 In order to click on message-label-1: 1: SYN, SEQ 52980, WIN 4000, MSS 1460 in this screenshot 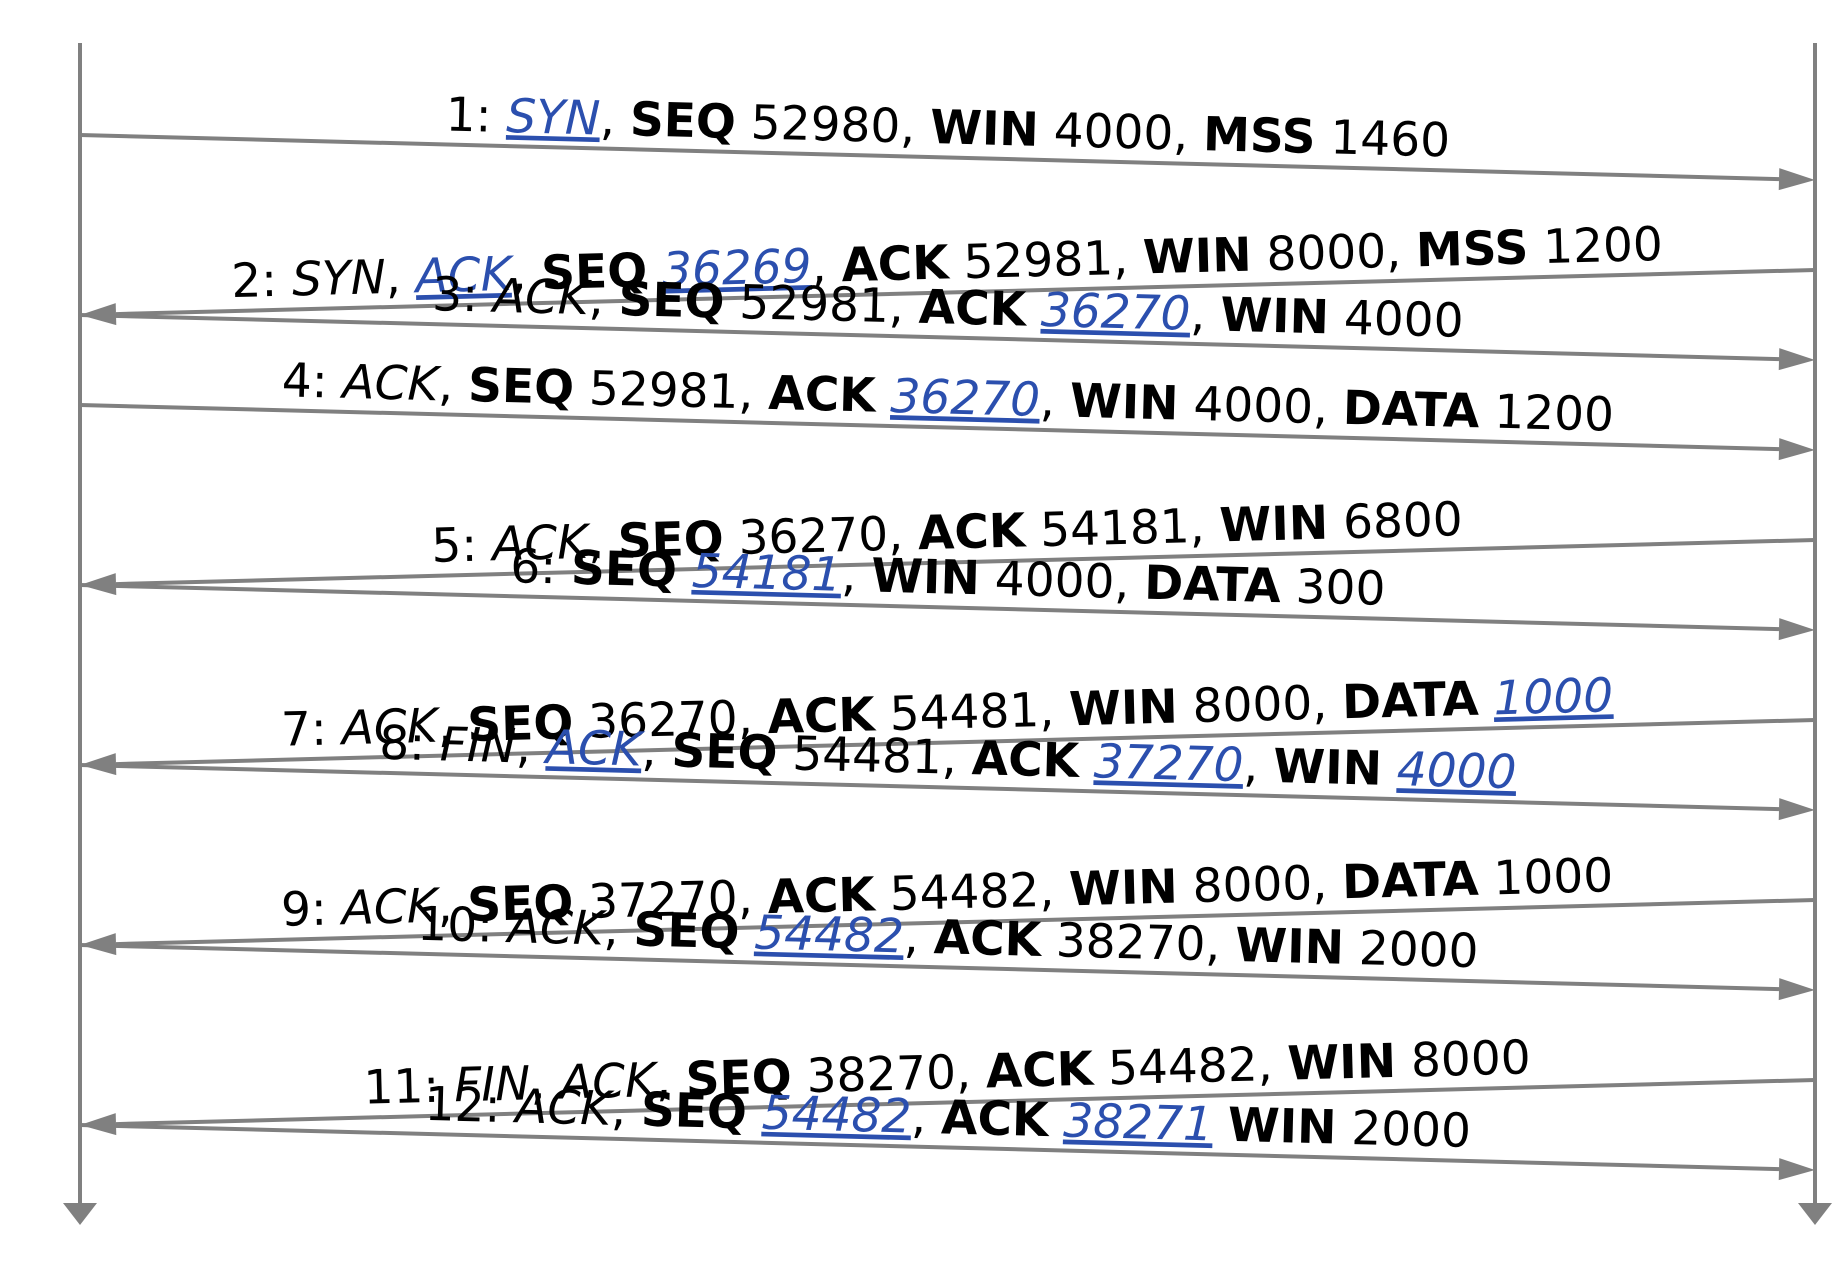, I will do `click(948, 127)`.